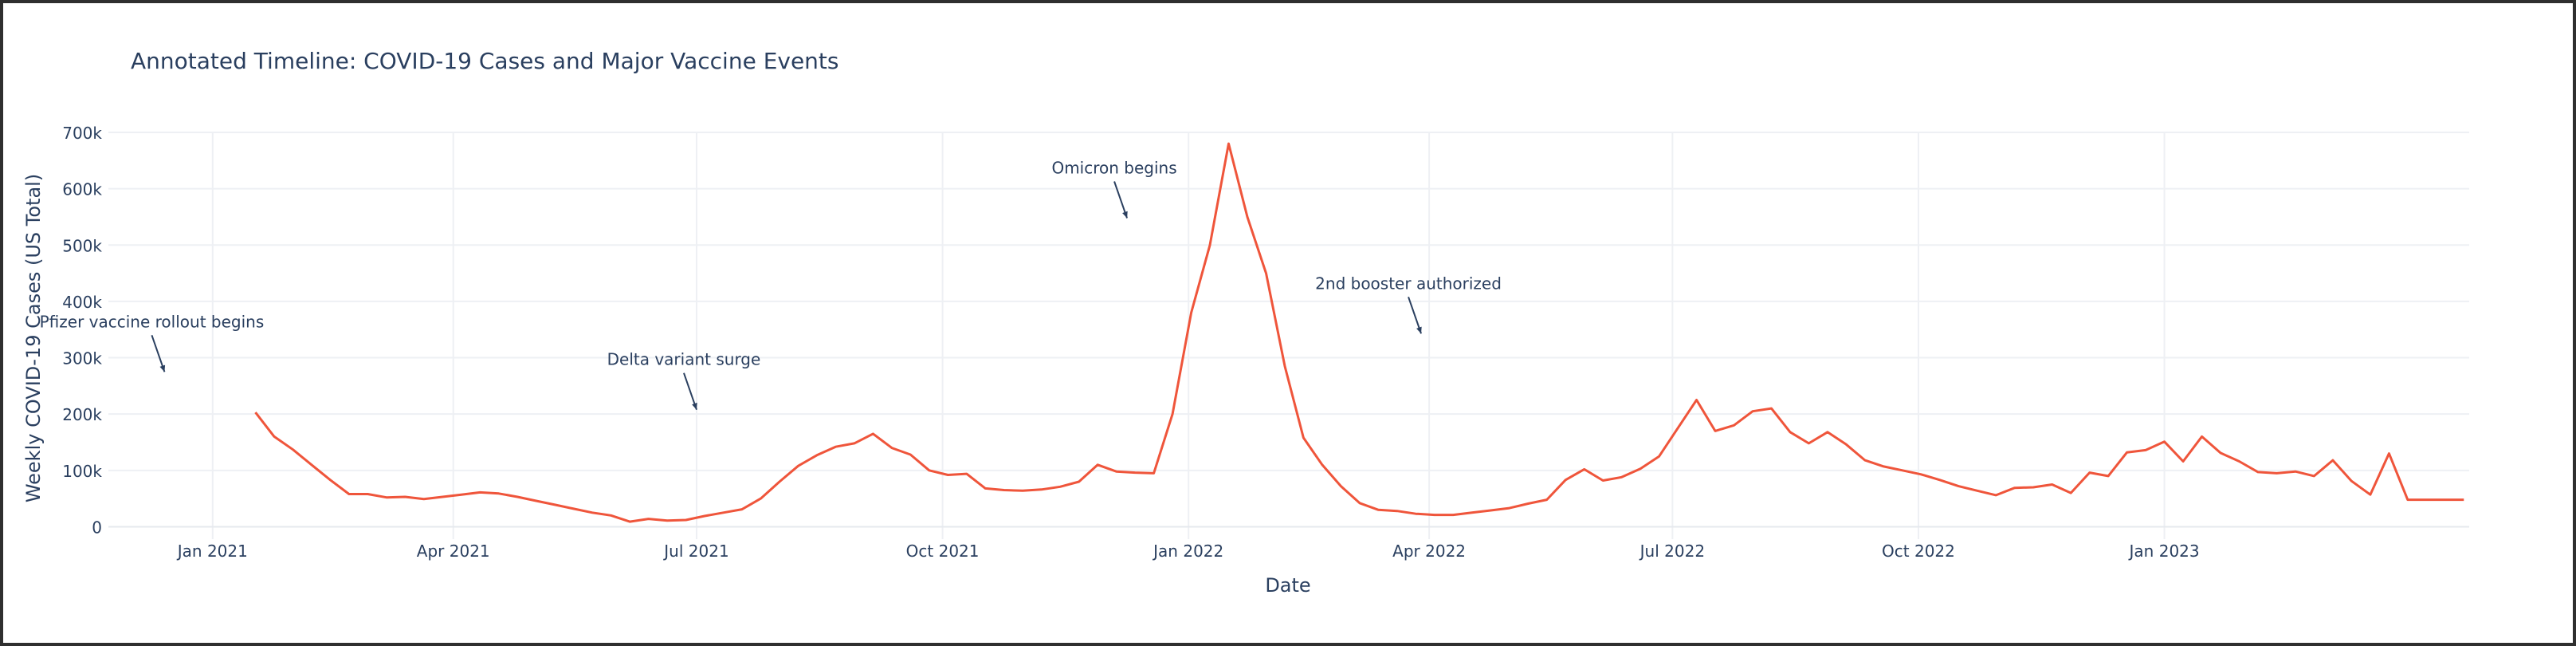  I want to click on annotation-label: Omicron begins, so click(1113, 167).